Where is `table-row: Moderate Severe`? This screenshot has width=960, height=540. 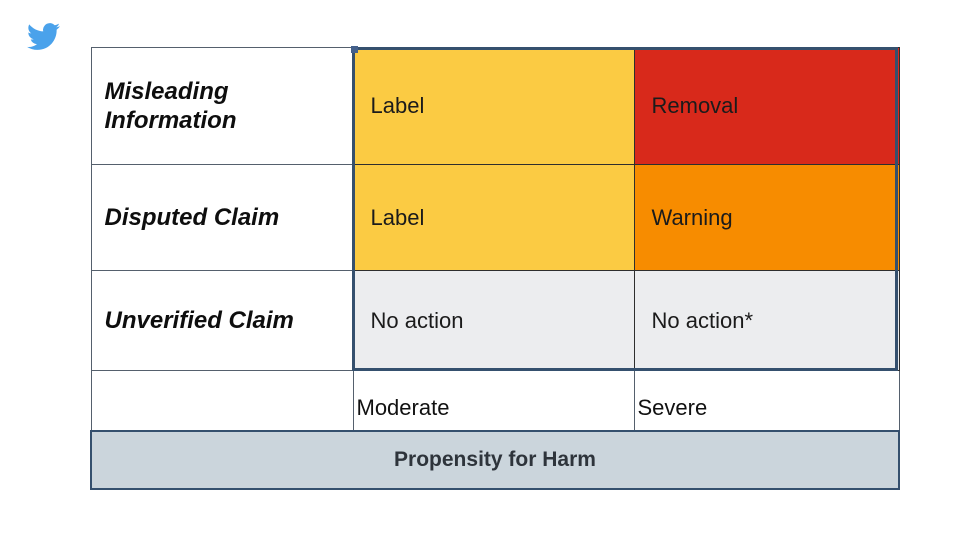
table-row: Moderate Severe is located at coordinates (495, 400).